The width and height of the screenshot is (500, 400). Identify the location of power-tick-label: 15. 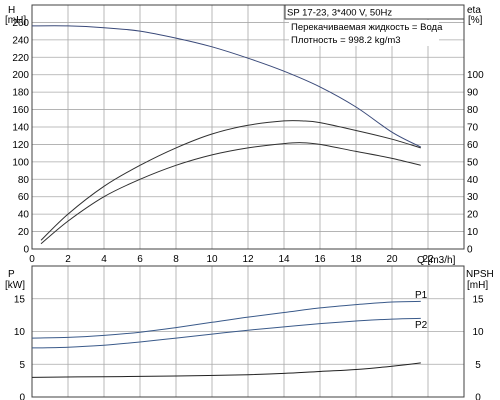
(20, 299).